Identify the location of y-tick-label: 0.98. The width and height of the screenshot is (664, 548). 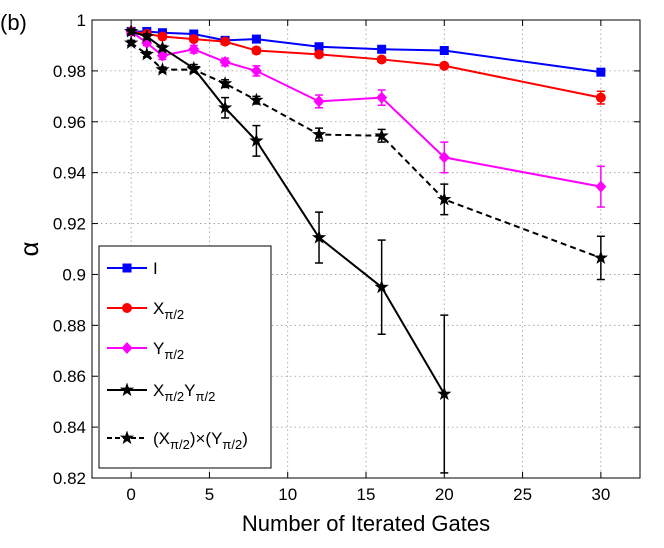
(69, 71).